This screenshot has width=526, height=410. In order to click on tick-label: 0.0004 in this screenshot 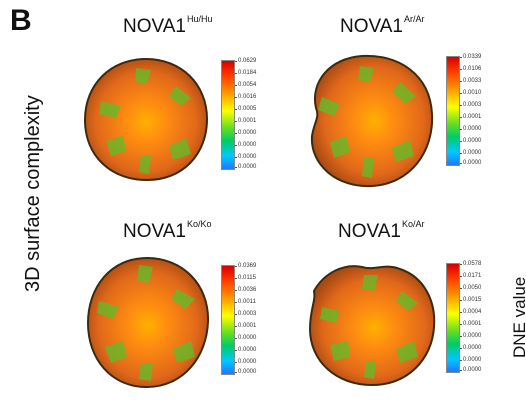, I will do `click(470, 312)`.